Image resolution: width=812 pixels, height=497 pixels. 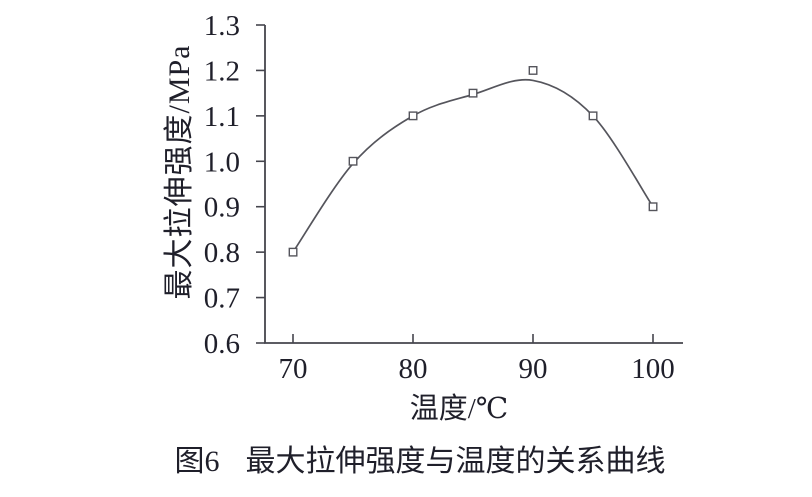 I want to click on y-tick-label: 1.3, so click(x=222, y=26).